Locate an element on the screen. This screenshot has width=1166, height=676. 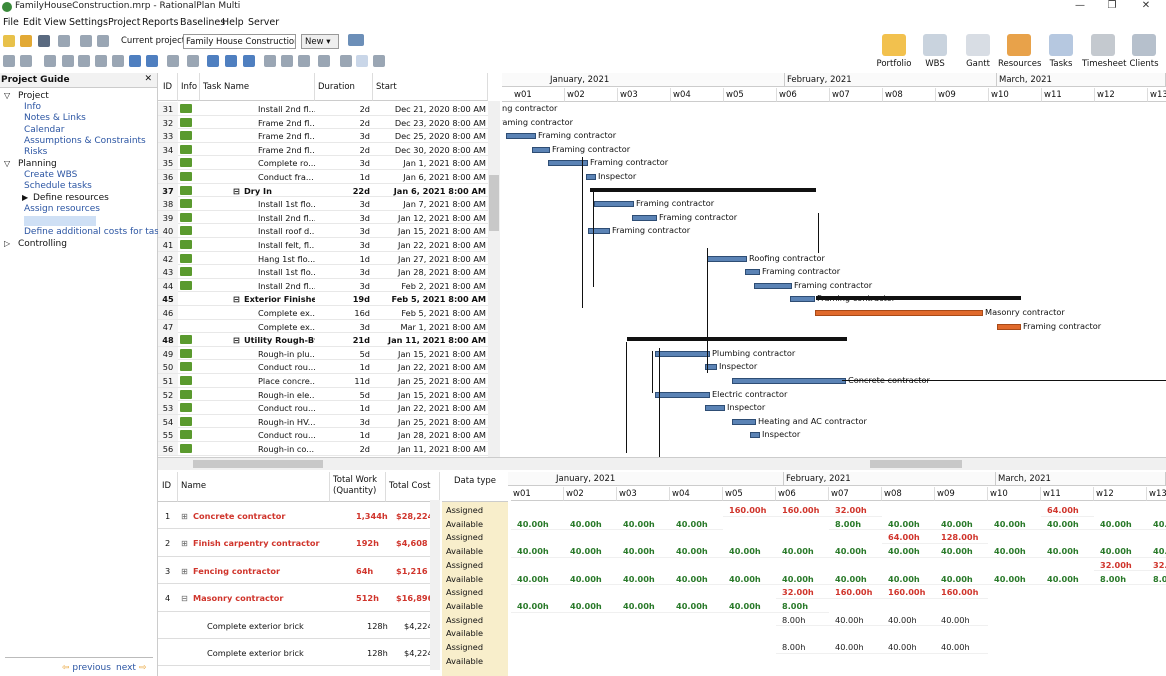
guide-section-0: Project is located at coordinates (33, 96).